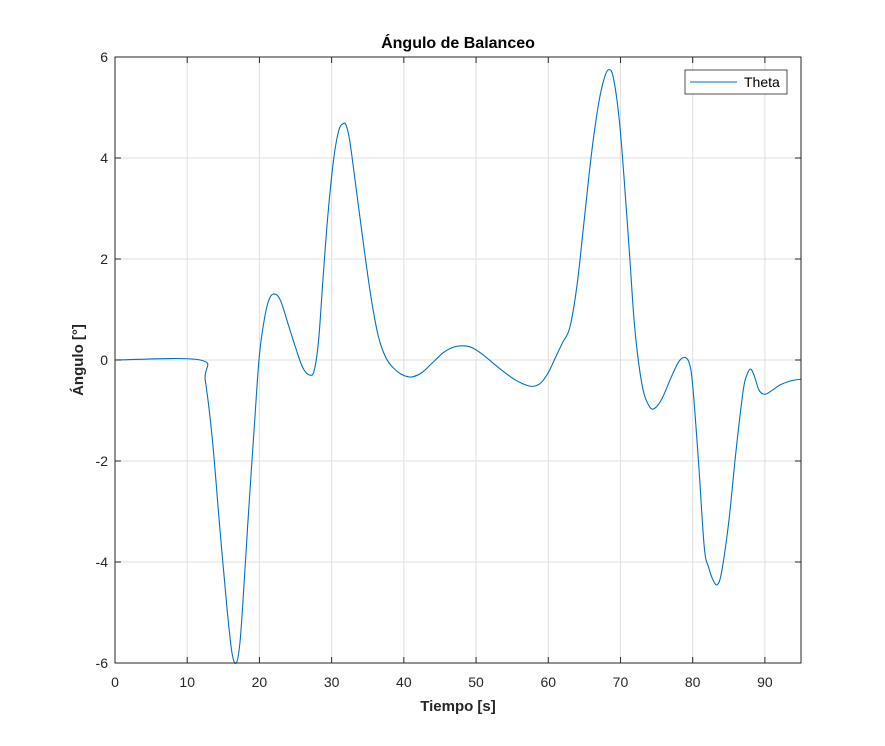 The image size is (885, 746). What do you see at coordinates (736, 82) in the screenshot?
I see `legend: Theta` at bounding box center [736, 82].